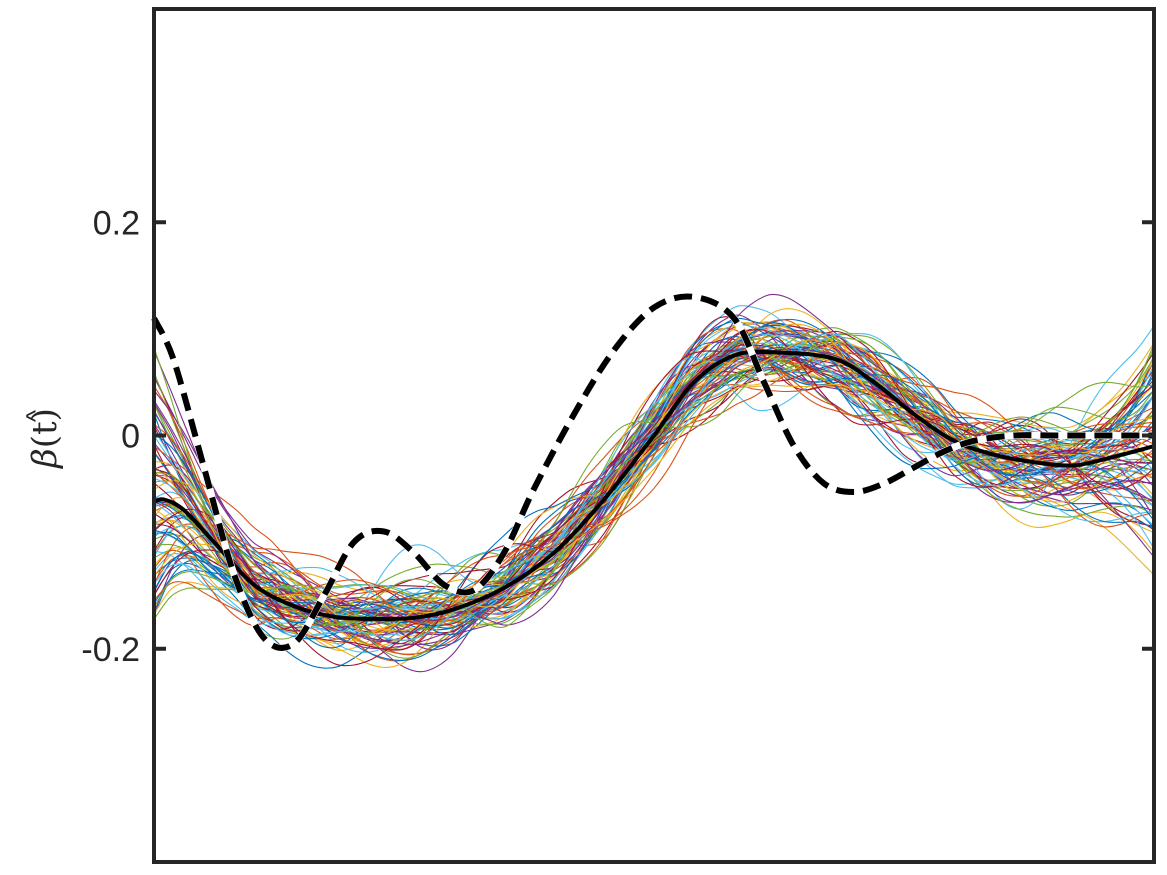 This screenshot has height=875, width=1167. Describe the element at coordinates (45, 428) in the screenshot. I see `y-axis-label-argument: (t)` at that location.